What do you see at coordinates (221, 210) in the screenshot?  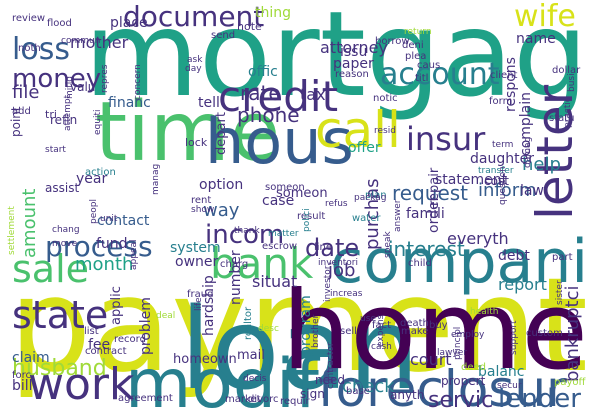 I see `word-way-38: way` at bounding box center [221, 210].